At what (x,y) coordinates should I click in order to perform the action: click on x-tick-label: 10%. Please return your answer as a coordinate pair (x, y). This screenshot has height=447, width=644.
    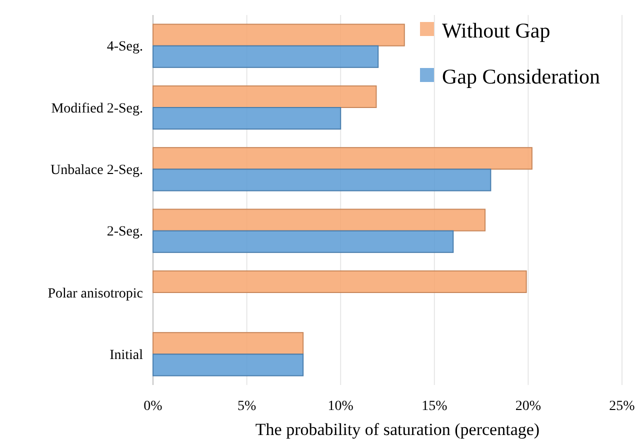
    Looking at the image, I should click on (341, 406).